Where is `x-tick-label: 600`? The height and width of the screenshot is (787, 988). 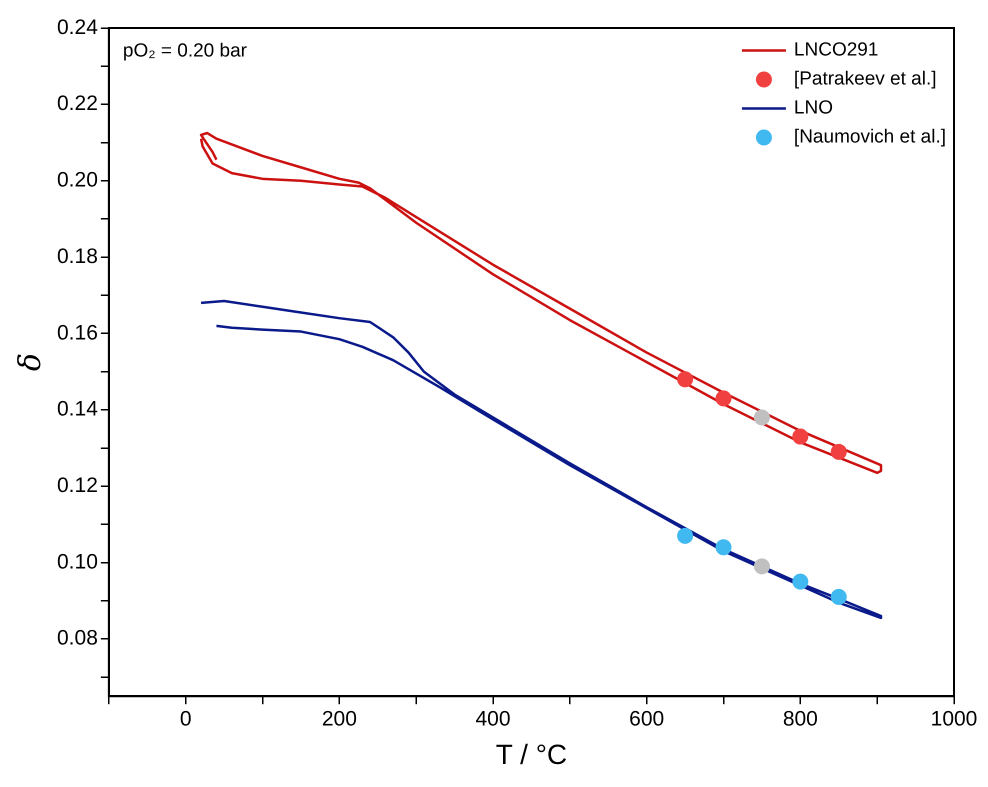 x-tick-label: 600 is located at coordinates (646, 719).